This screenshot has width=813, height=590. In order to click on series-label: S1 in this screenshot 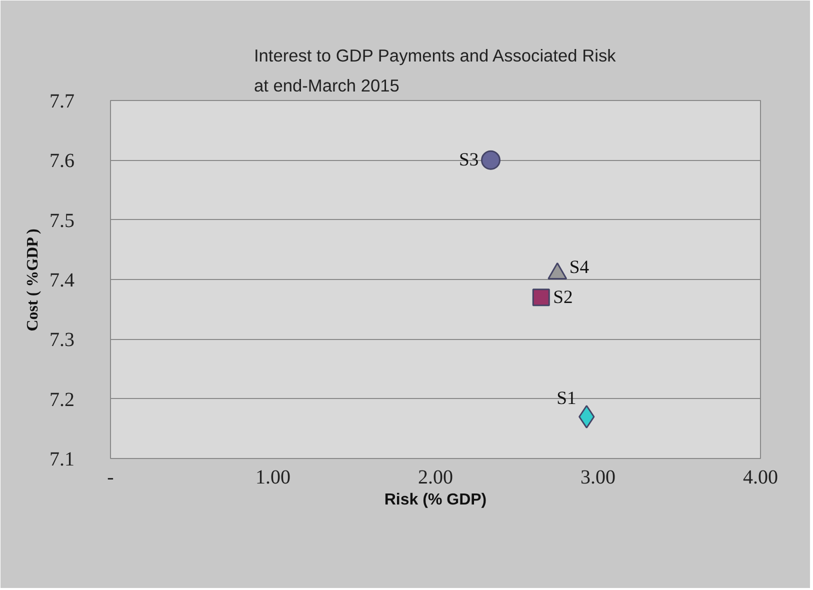, I will do `click(566, 399)`.